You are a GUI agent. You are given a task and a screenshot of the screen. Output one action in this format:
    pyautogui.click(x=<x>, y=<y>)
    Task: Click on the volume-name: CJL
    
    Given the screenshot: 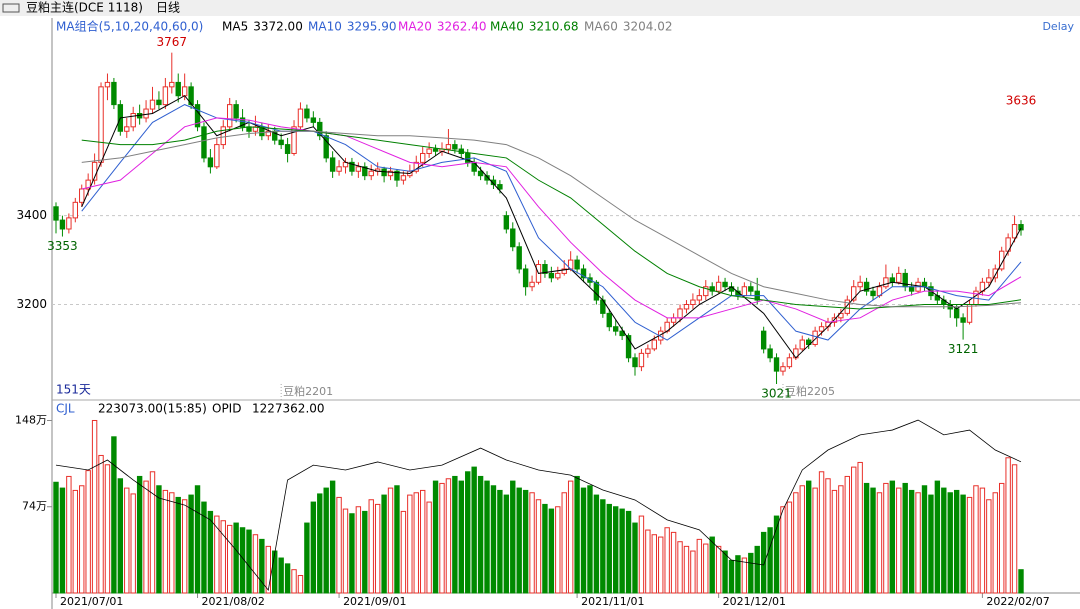 What is the action you would take?
    pyautogui.click(x=65, y=409)
    